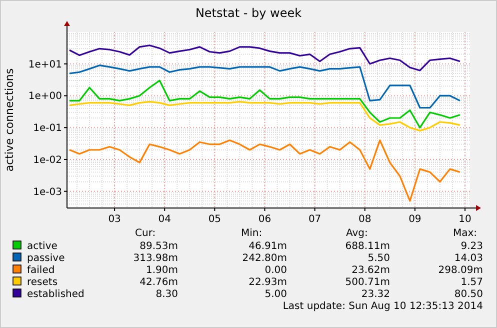 The height and width of the screenshot is (328, 497). What do you see at coordinates (45, 64) in the screenshot?
I see `y-tick-label: 1e+01` at bounding box center [45, 64].